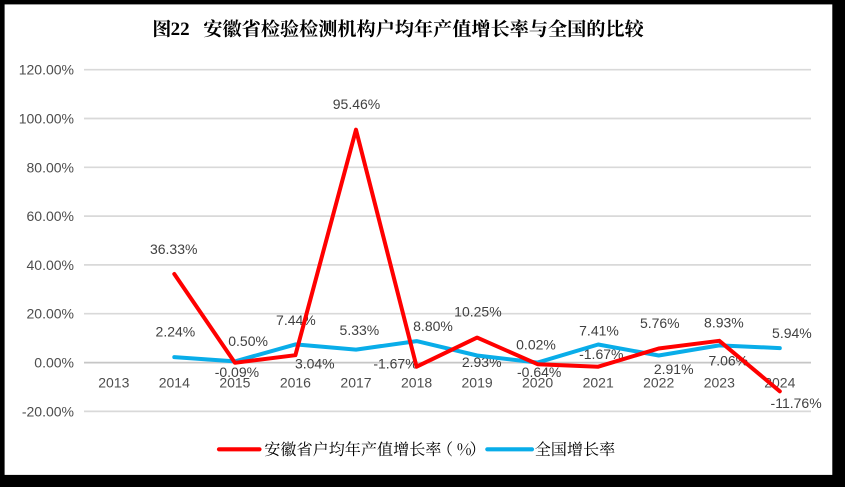 The height and width of the screenshot is (487, 845). I want to click on svg-text: 2.24%, so click(176, 332).